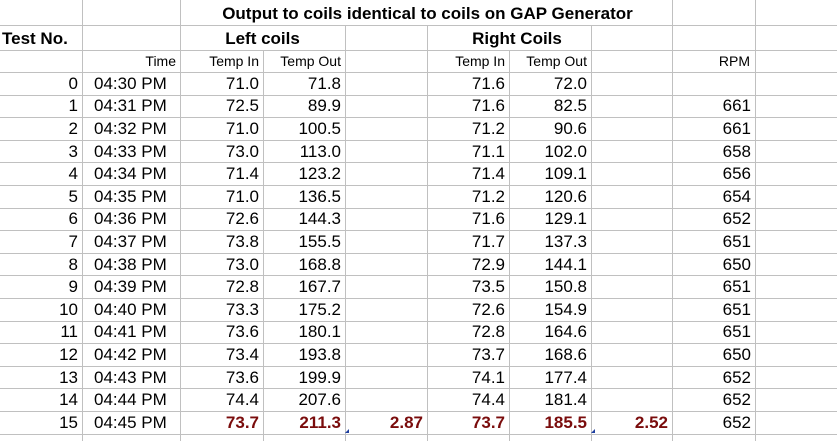 Image resolution: width=837 pixels, height=441 pixels. I want to click on header-rpm: RPM, so click(734, 61).